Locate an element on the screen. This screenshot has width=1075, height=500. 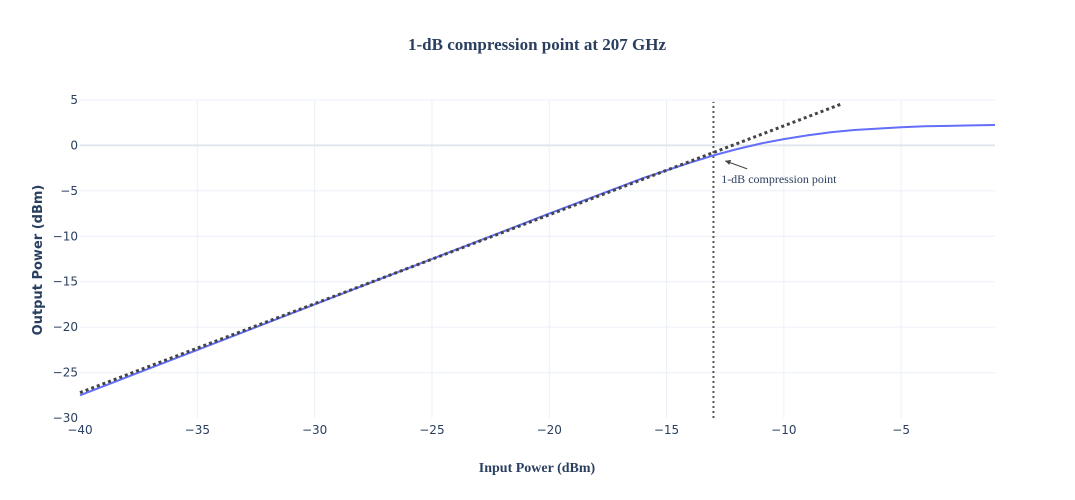
y-tick-label: −10 is located at coordinates (65, 236).